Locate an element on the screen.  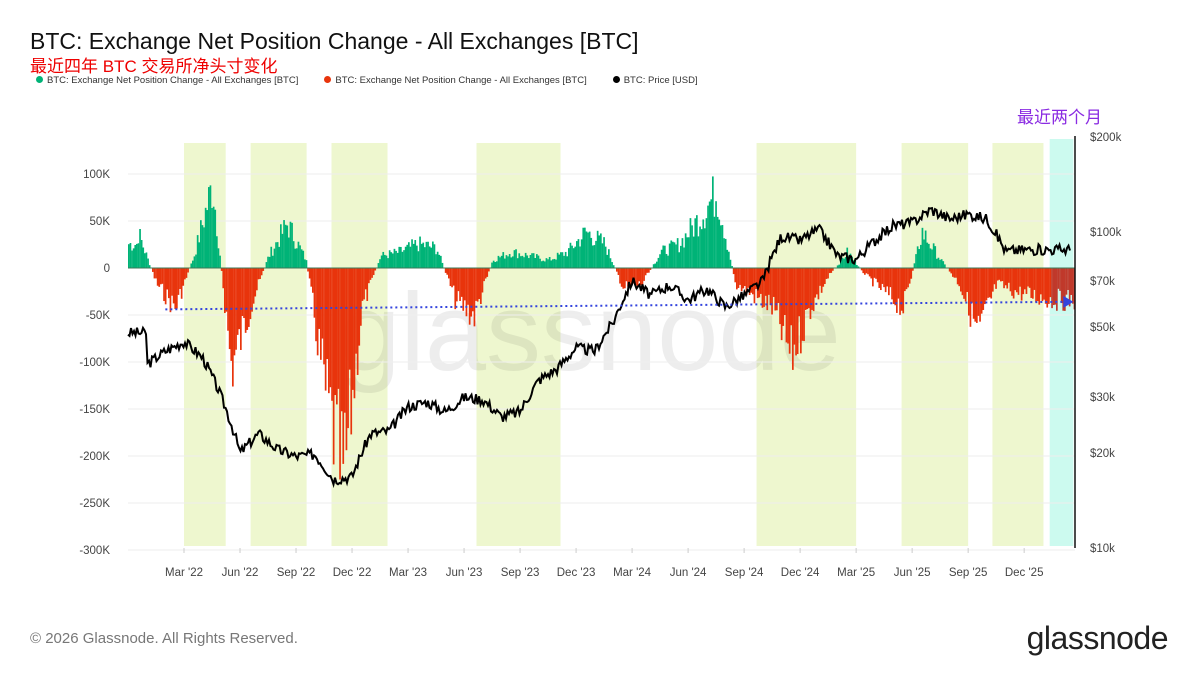
y-left-tick-label: -200K is located at coordinates (94, 457).